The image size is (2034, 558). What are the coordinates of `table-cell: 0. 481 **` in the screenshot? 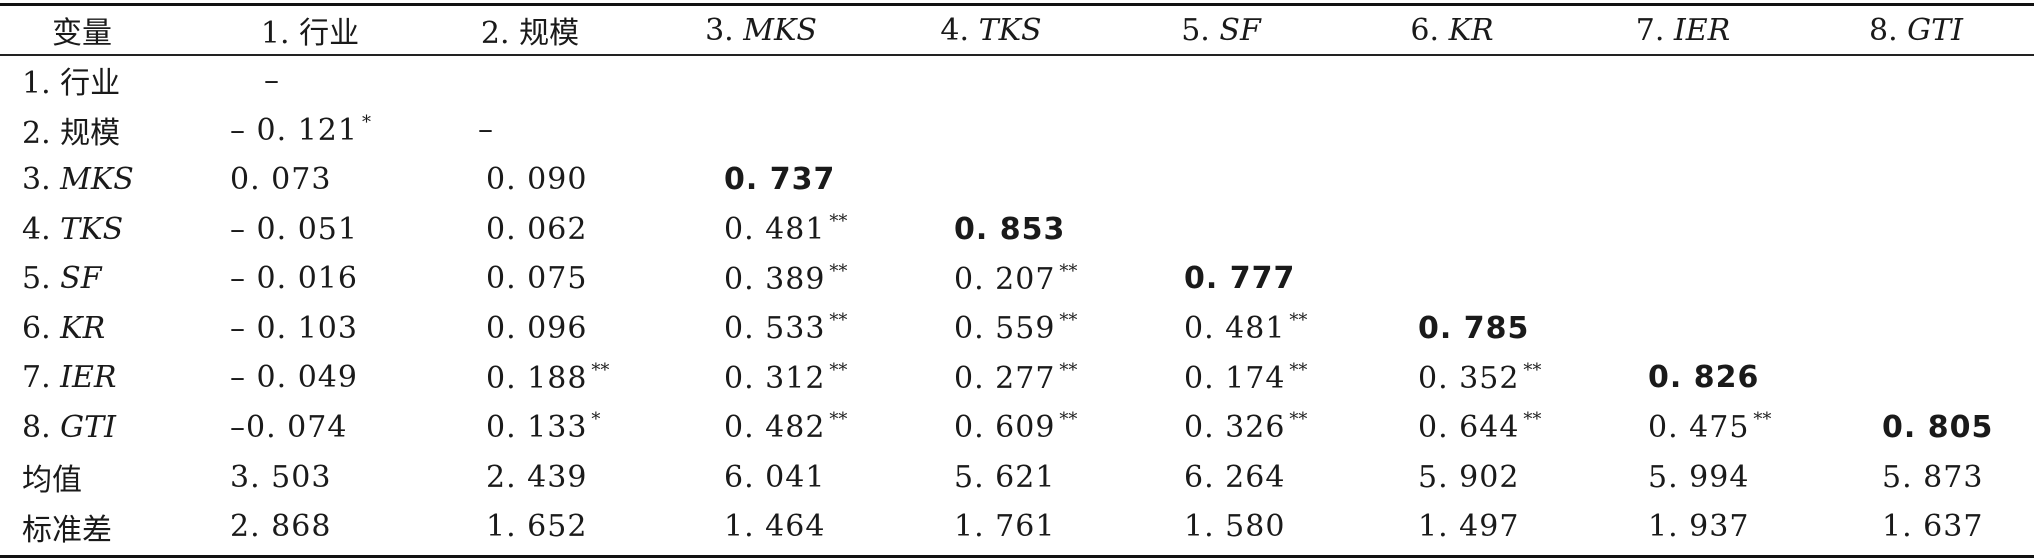 It's located at (761, 229).